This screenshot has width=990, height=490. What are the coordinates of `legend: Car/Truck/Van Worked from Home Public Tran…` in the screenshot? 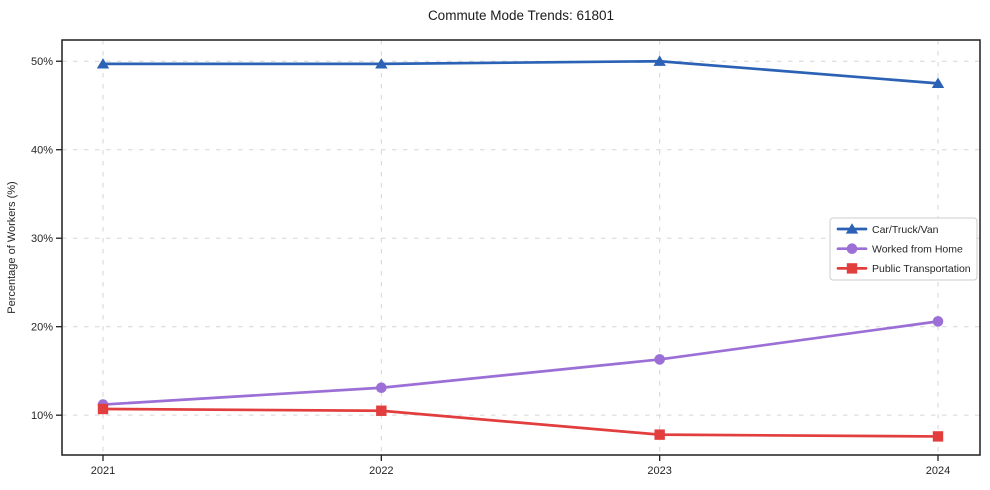 It's located at (903, 249).